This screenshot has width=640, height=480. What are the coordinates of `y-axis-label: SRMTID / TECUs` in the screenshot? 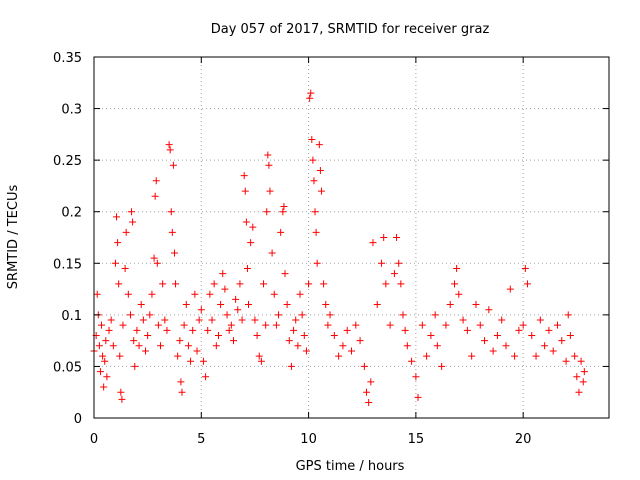 It's located at (13, 237).